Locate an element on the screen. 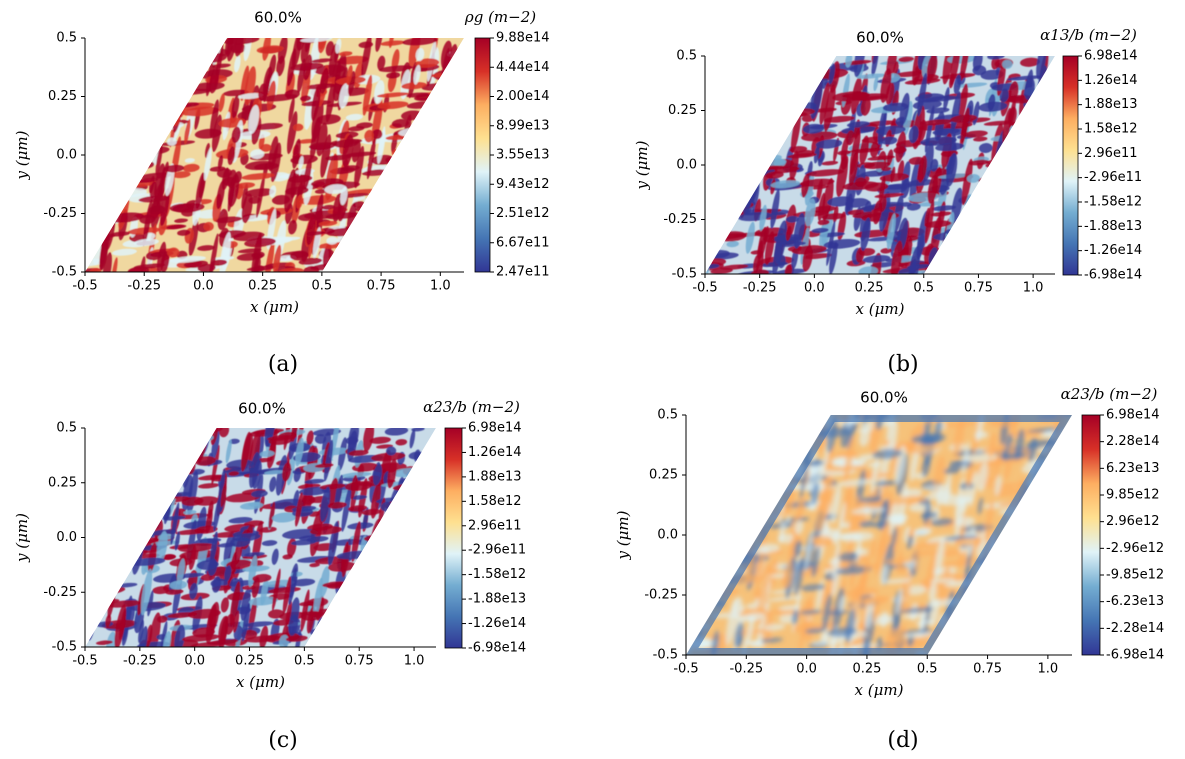 The image size is (1185, 759). colorbar-tick-label: 1.26e14 is located at coordinates (495, 452).